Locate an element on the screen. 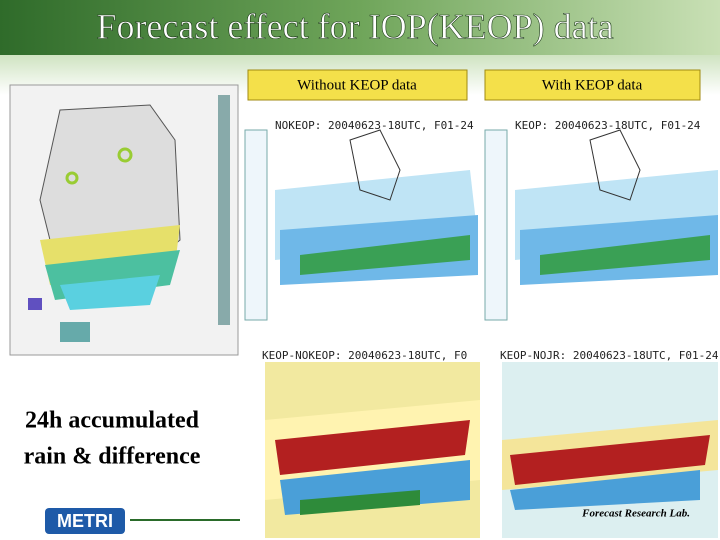  logo-box is located at coordinates (85, 521).